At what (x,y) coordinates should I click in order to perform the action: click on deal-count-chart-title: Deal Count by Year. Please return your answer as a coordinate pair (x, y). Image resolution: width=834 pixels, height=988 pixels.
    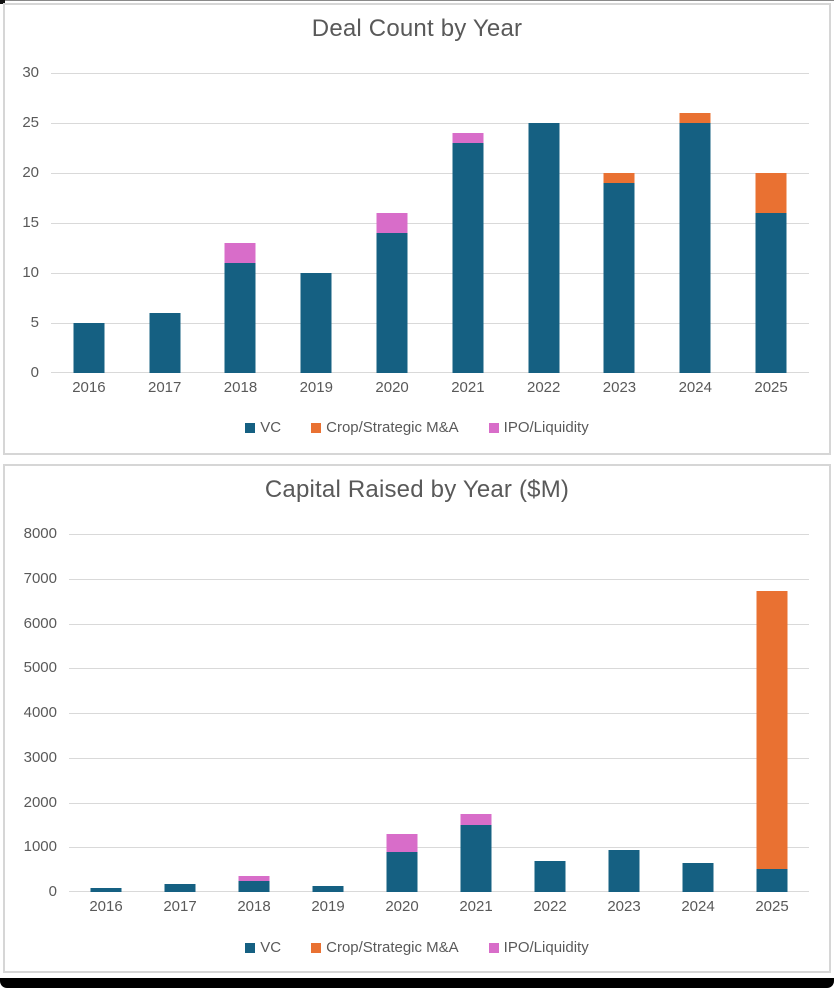
    Looking at the image, I should click on (417, 28).